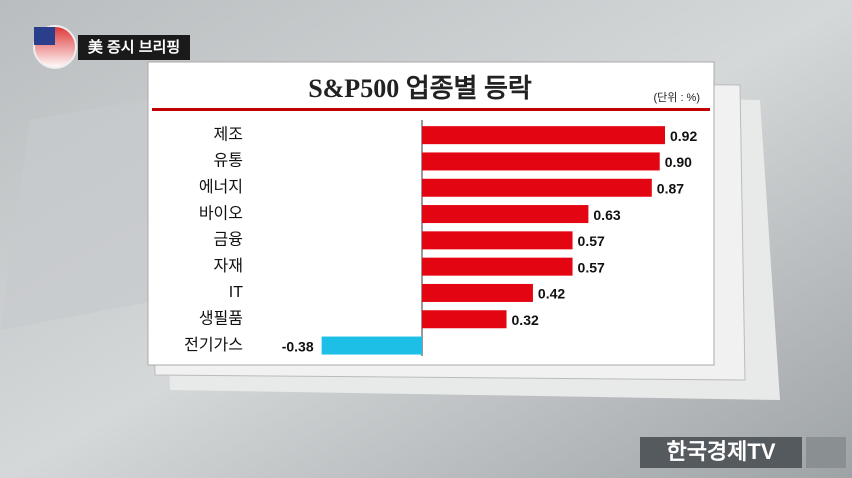 The height and width of the screenshot is (478, 852). What do you see at coordinates (228, 161) in the screenshot?
I see `category-label: 유통` at bounding box center [228, 161].